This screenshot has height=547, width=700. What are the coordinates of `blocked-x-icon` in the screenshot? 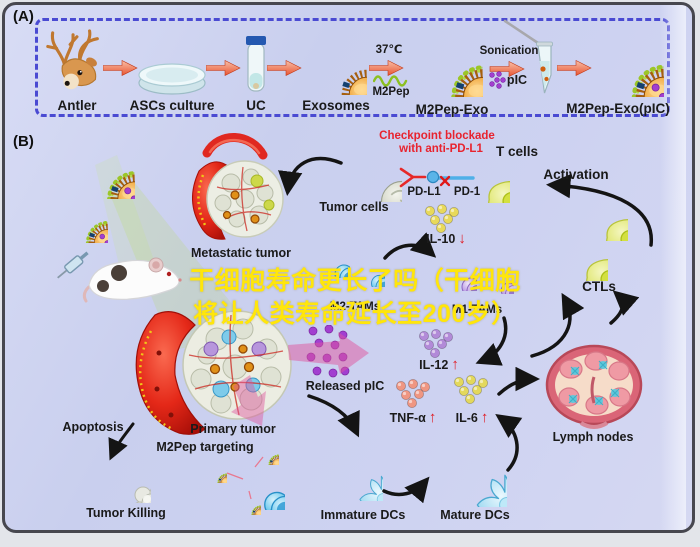 It's located at (445, 181).